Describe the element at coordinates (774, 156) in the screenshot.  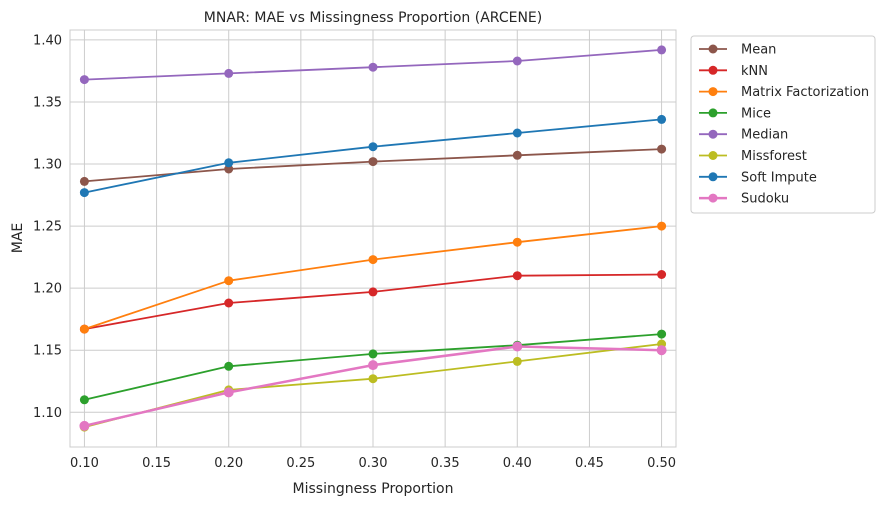
I see `legend-label: Missforest` at that location.